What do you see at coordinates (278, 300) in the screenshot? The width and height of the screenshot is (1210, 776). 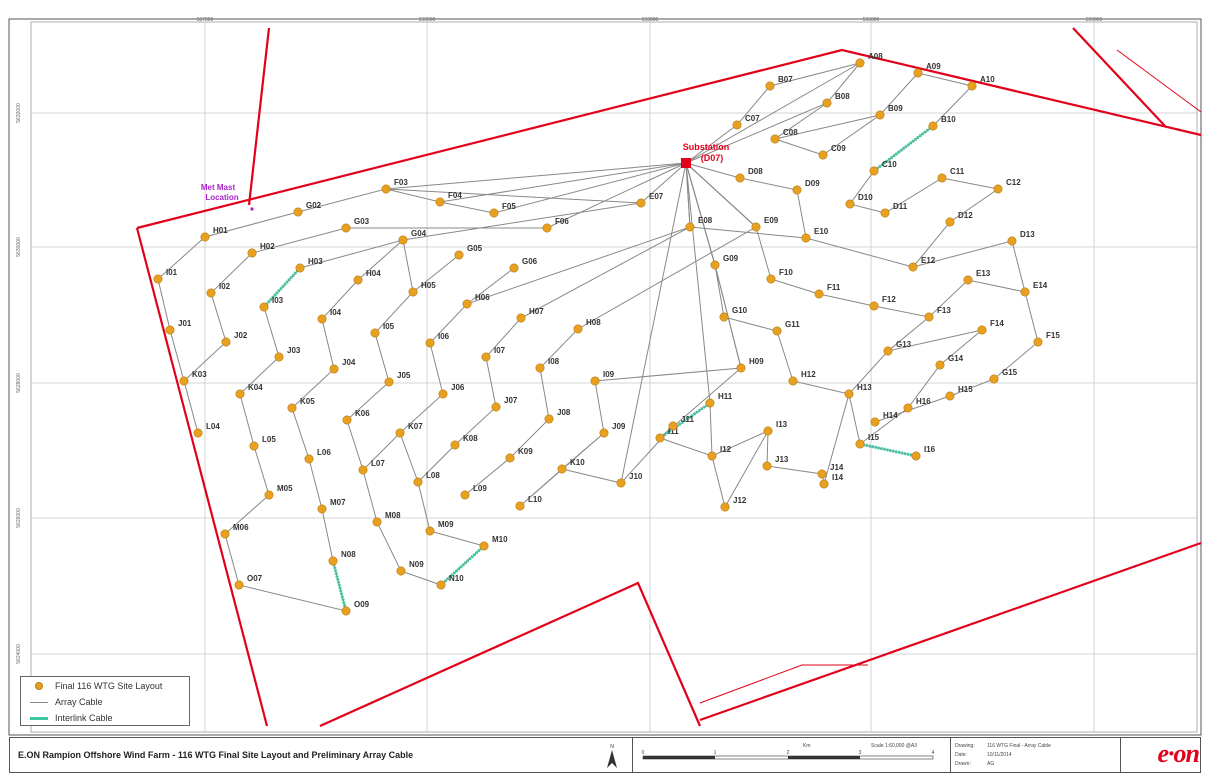 I see `turbine-label: I03` at bounding box center [278, 300].